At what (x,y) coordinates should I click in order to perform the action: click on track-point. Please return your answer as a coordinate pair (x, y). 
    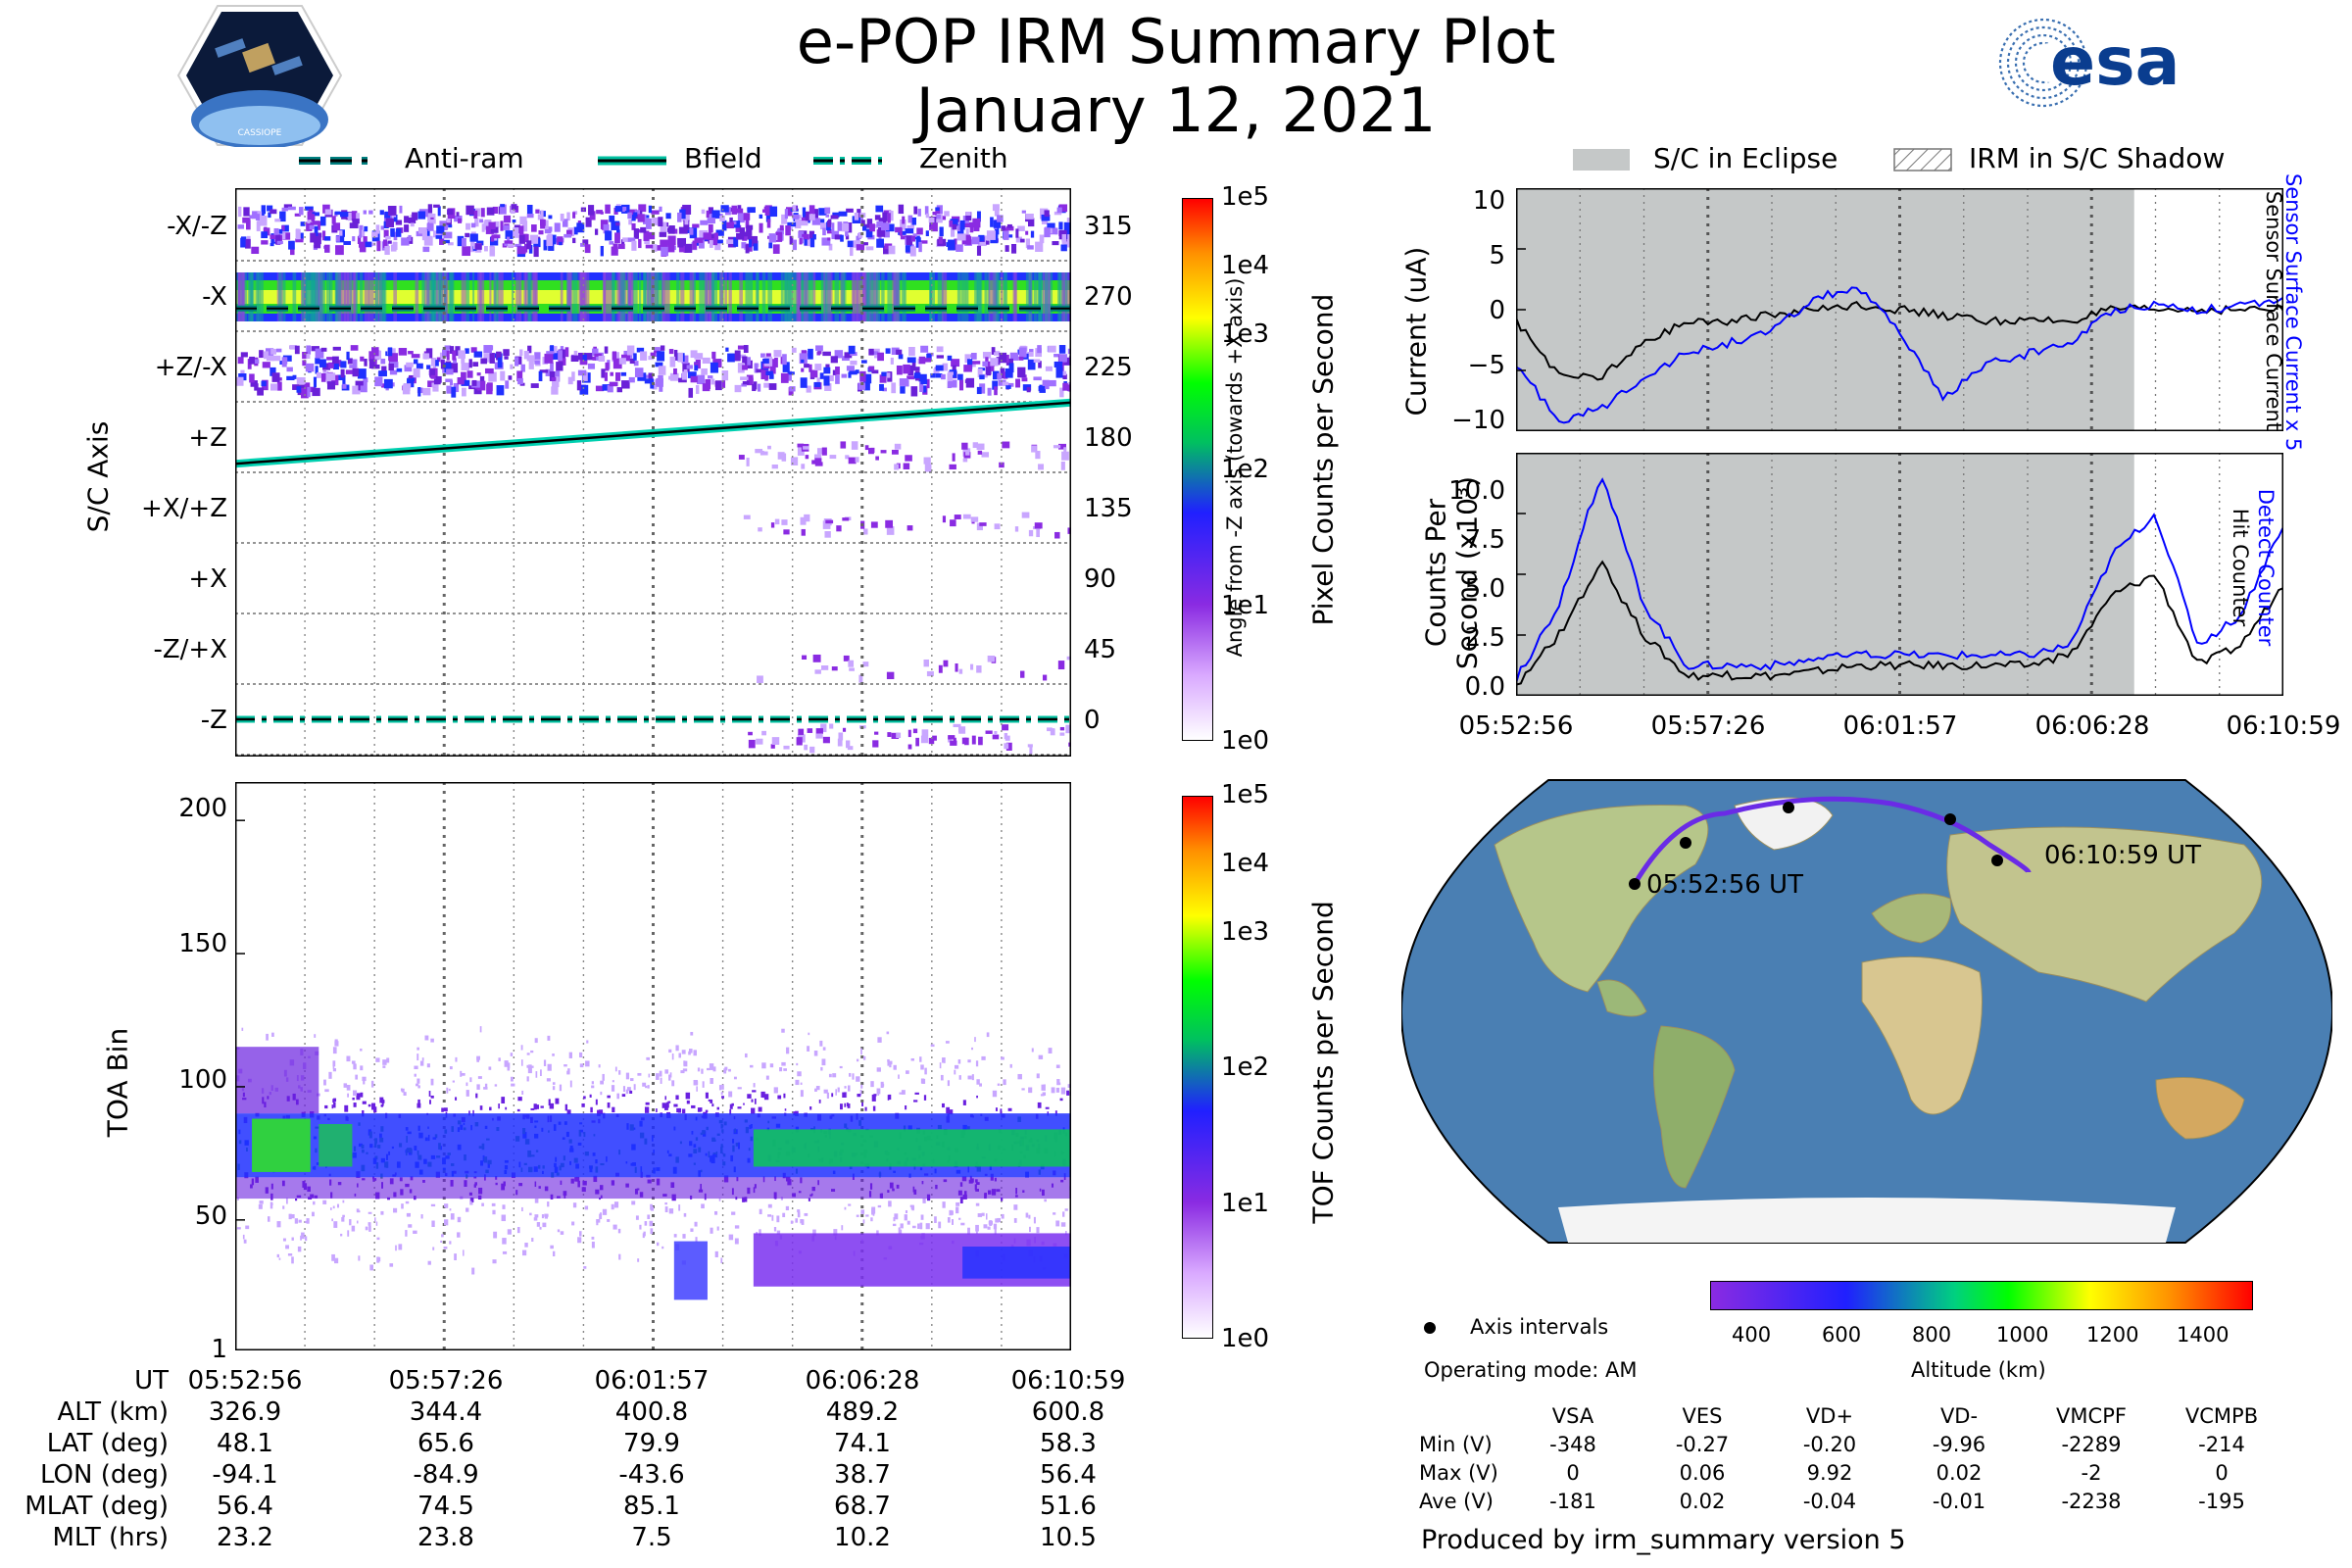
    Looking at the image, I should click on (1685, 843).